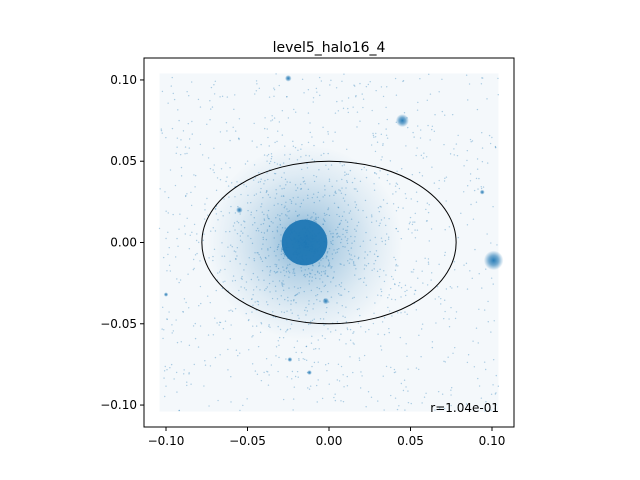 The image size is (640, 480). I want to click on subhalo-point, so click(309, 372).